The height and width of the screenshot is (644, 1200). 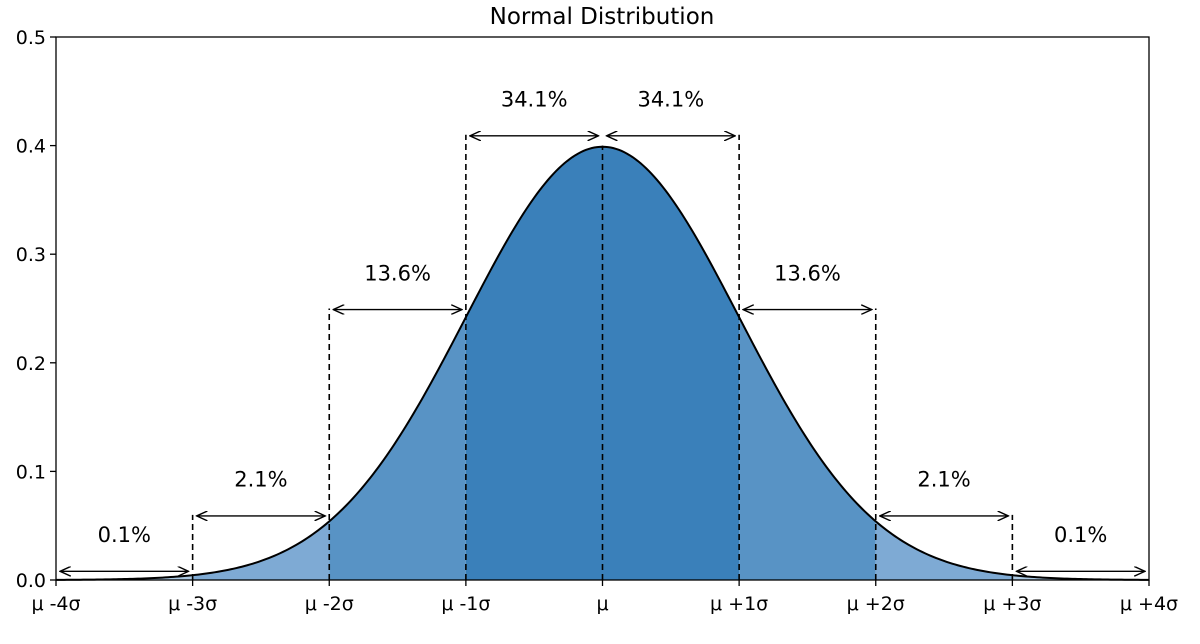 What do you see at coordinates (465, 604) in the screenshot?
I see `x-tick-label-3: μ -1σ` at bounding box center [465, 604].